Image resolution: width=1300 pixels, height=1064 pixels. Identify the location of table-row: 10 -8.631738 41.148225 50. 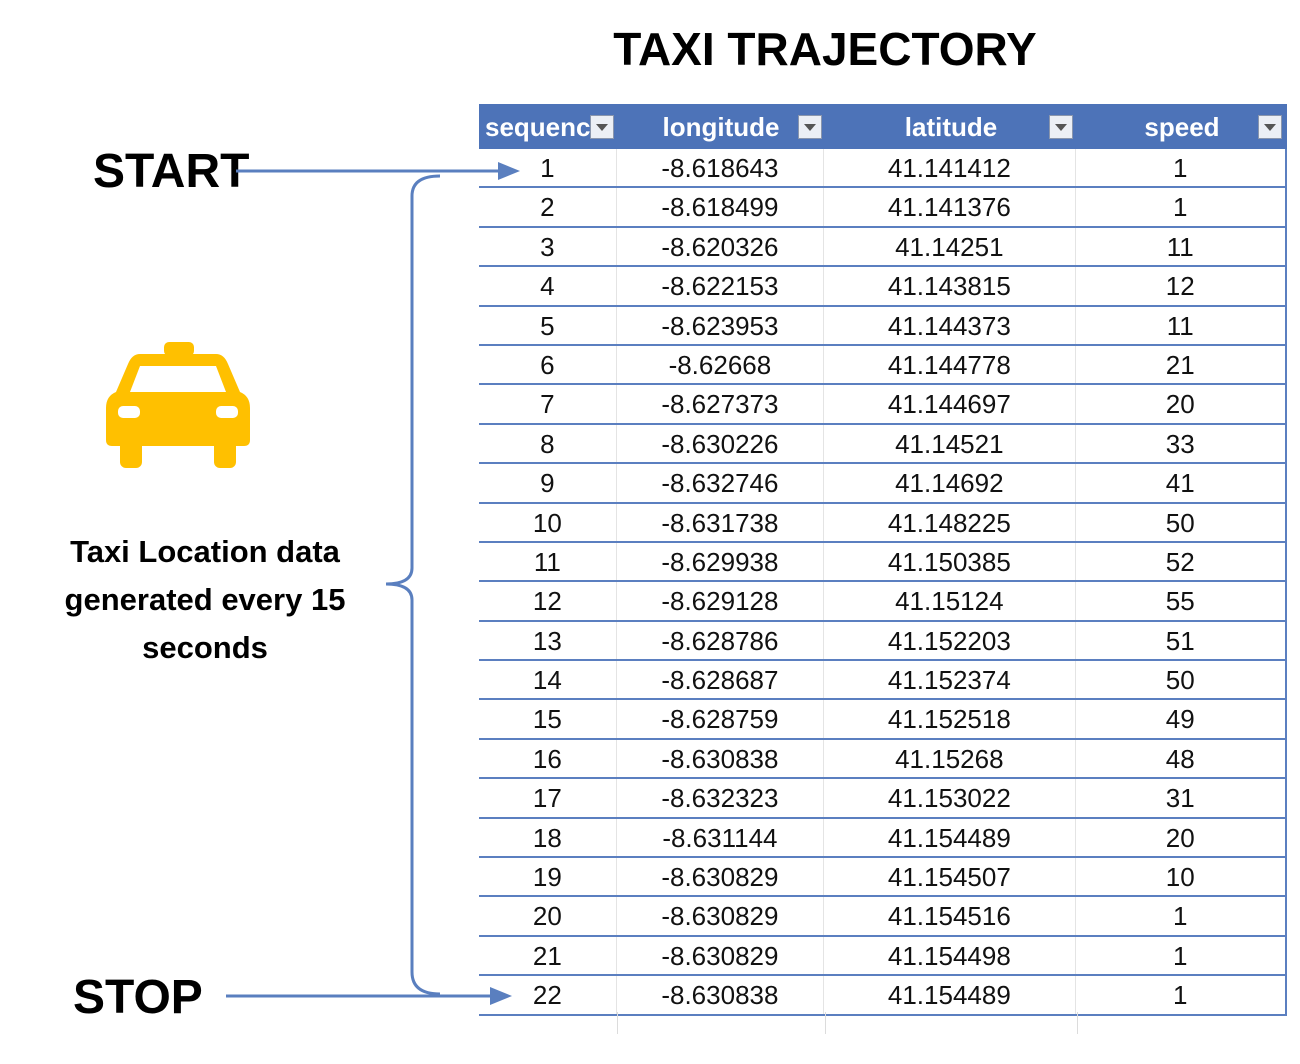
(883, 523).